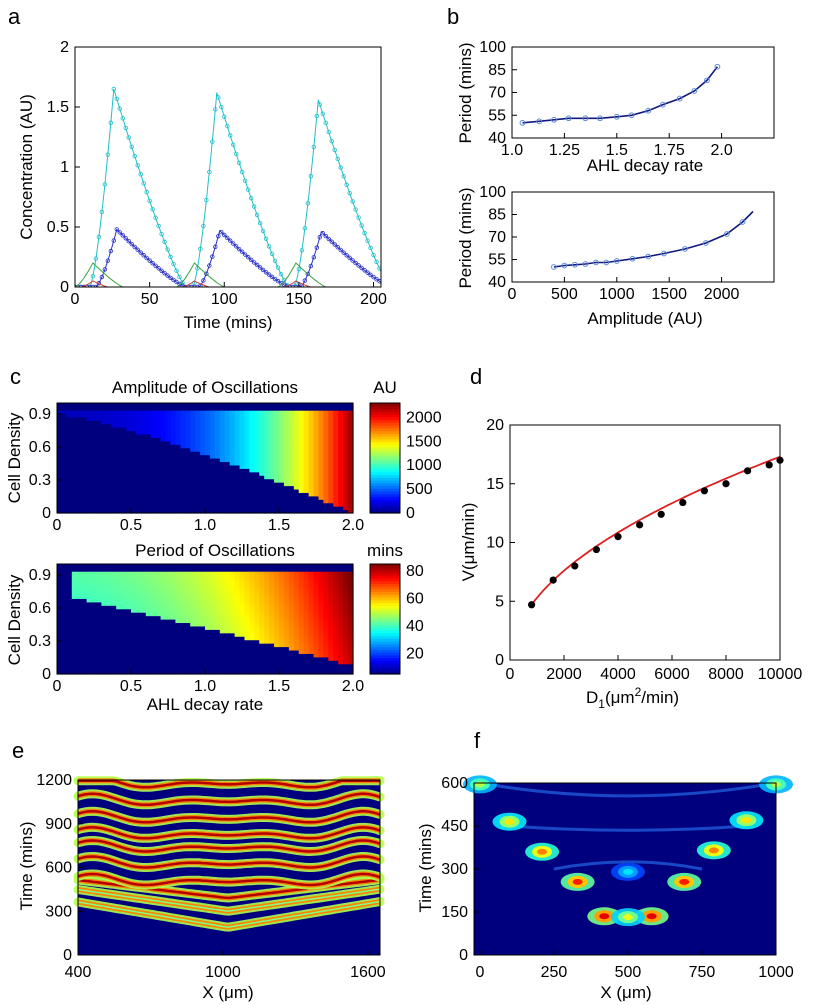  What do you see at coordinates (78, 972) in the screenshot?
I see `panel-e-xtick-label: 400` at bounding box center [78, 972].